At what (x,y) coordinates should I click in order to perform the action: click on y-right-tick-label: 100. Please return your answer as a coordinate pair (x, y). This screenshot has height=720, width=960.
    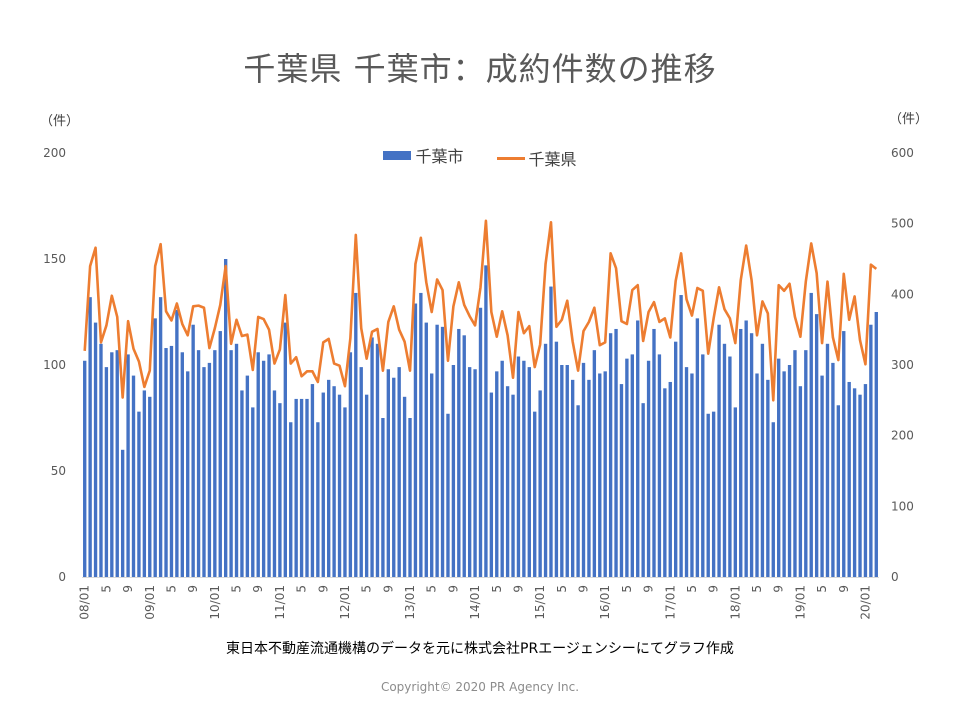
    Looking at the image, I should click on (902, 506).